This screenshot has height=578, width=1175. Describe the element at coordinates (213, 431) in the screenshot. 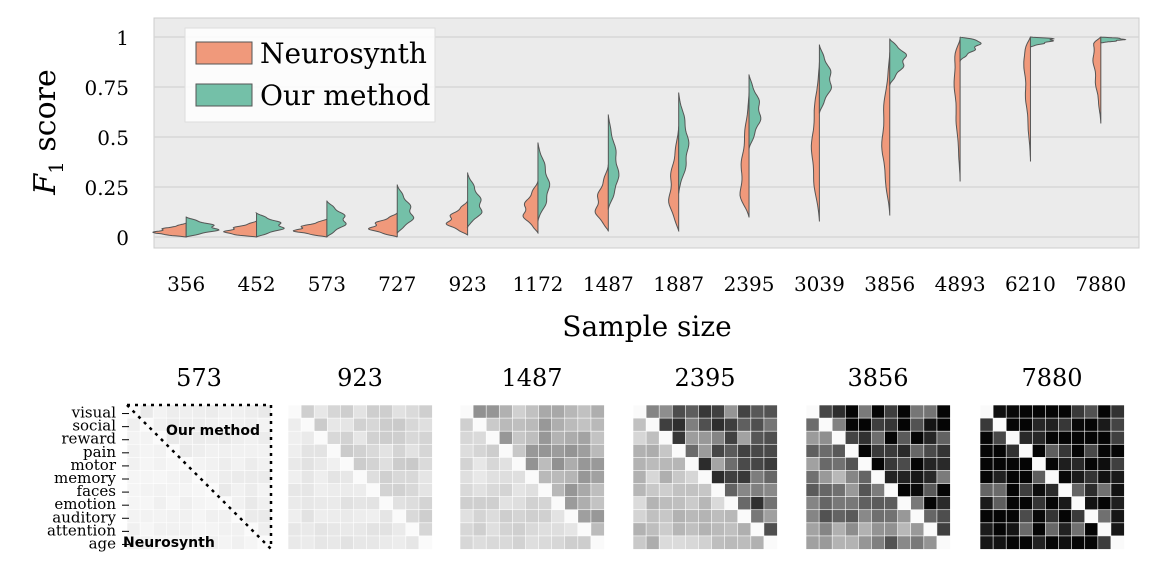

I see `annotation-our-method: Our method` at that location.